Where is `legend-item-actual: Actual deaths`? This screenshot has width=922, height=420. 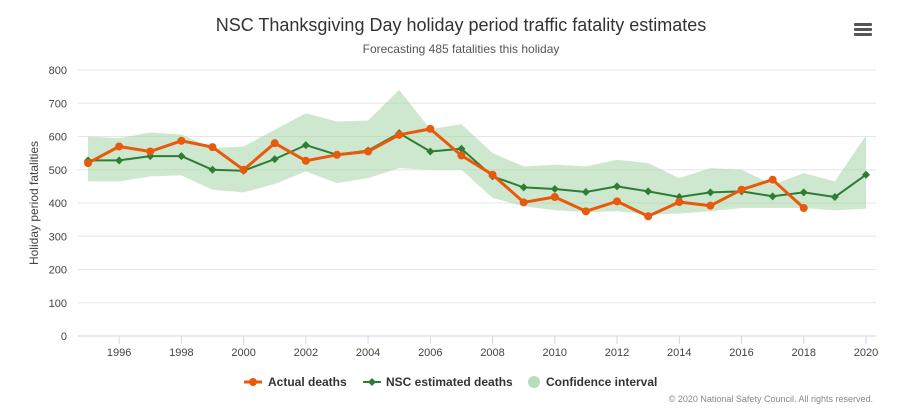
legend-item-actual: Actual deaths is located at coordinates (295, 382).